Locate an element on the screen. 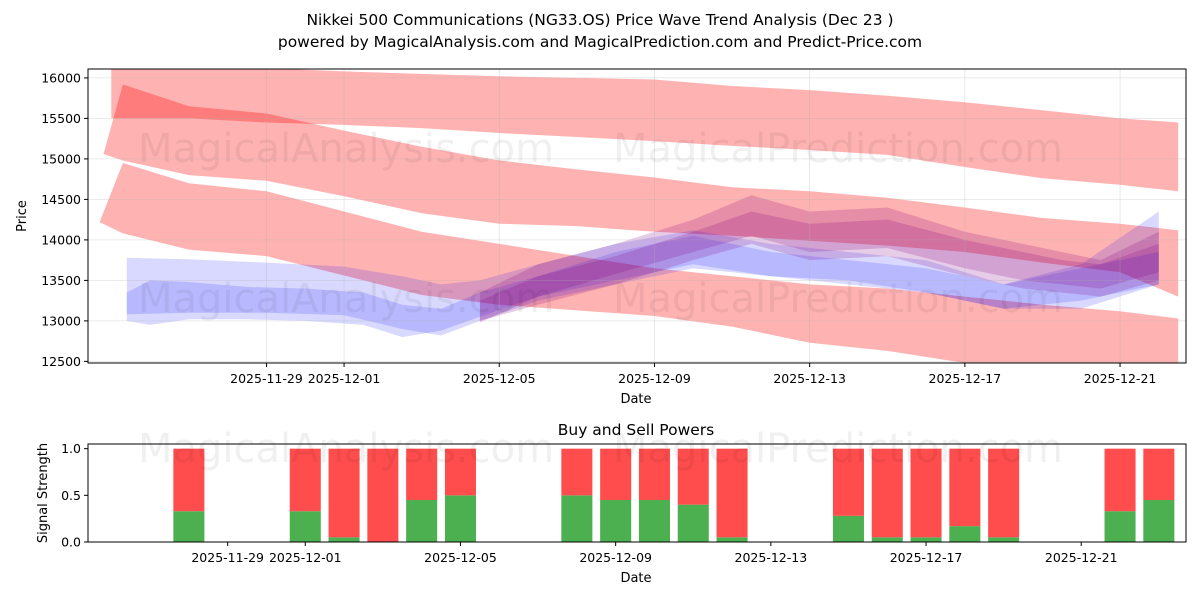 This screenshot has width=1200, height=600. price-x-tick-label: 2025-12-09 is located at coordinates (654, 378).